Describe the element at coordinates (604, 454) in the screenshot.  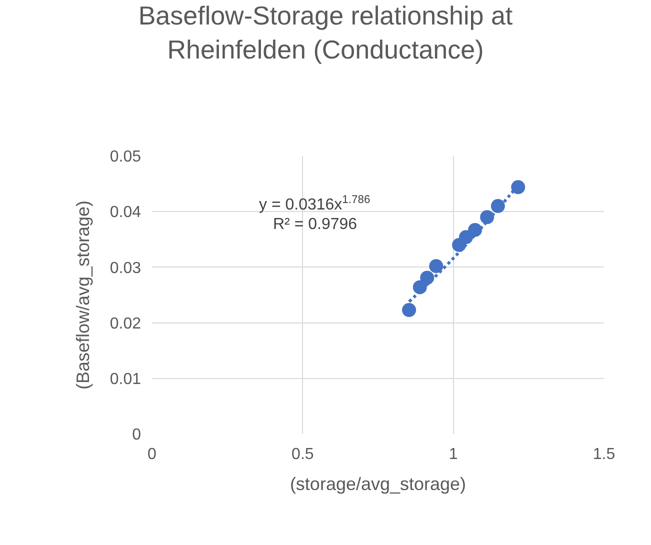
I see `x-tick-label: 1.5` at that location.